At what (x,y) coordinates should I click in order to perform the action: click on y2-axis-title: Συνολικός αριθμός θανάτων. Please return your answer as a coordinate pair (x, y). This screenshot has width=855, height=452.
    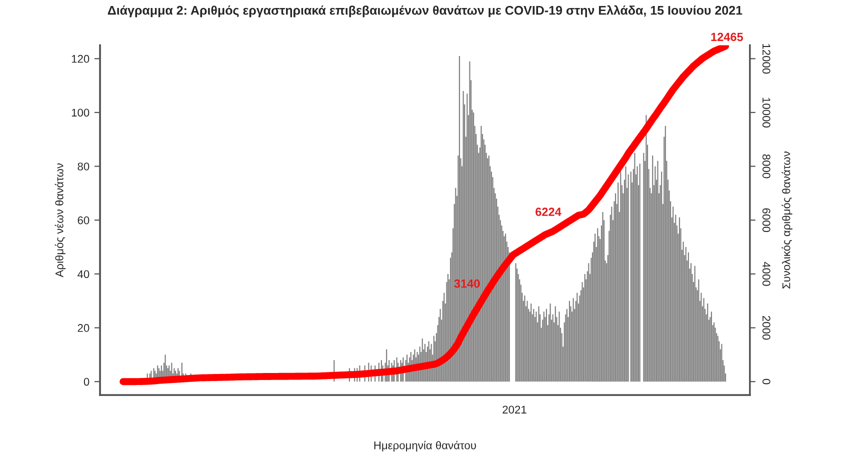
    Looking at the image, I should click on (787, 220).